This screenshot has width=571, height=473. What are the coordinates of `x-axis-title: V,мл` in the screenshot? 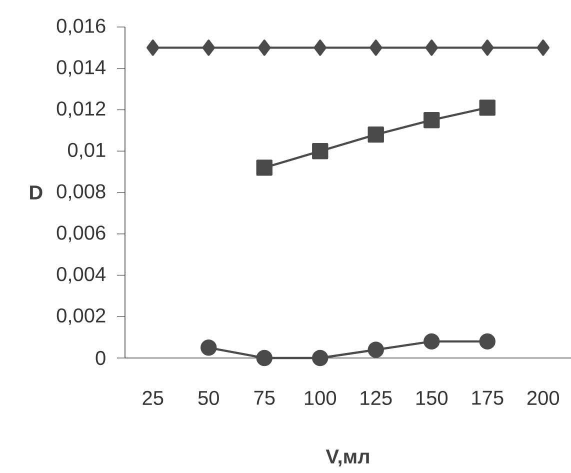 It's located at (347, 458).